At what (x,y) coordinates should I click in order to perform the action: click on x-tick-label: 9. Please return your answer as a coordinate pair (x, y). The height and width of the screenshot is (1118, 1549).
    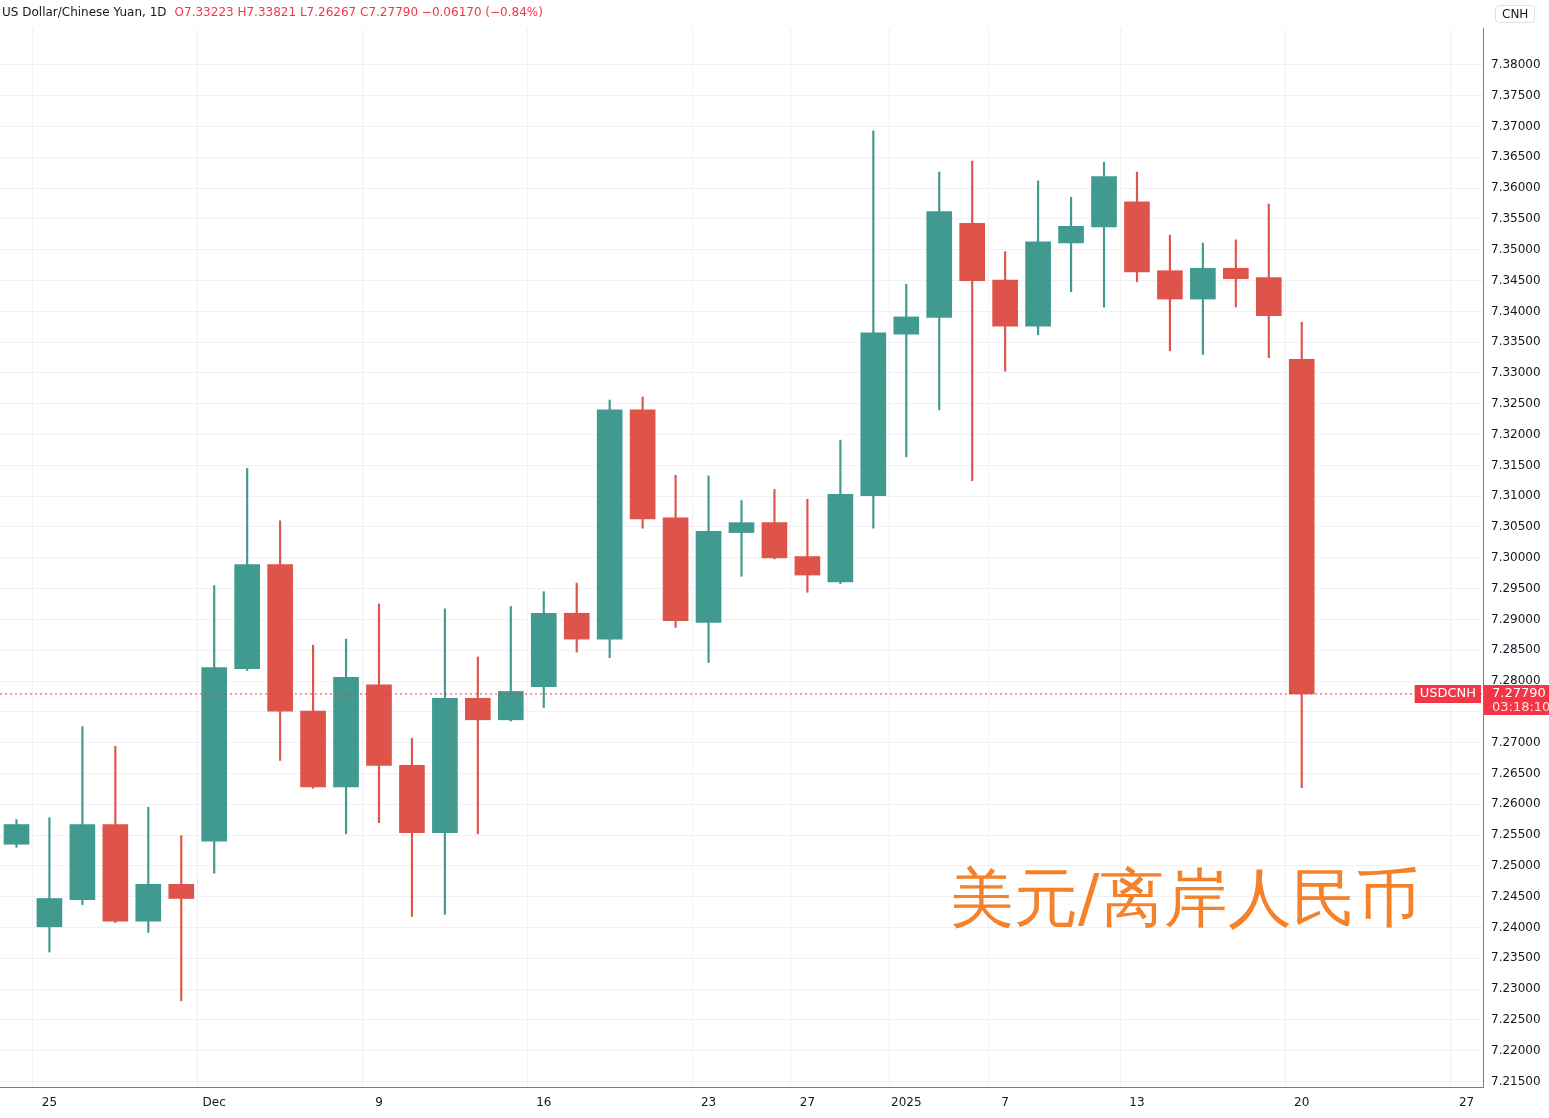
    Looking at the image, I should click on (379, 1101).